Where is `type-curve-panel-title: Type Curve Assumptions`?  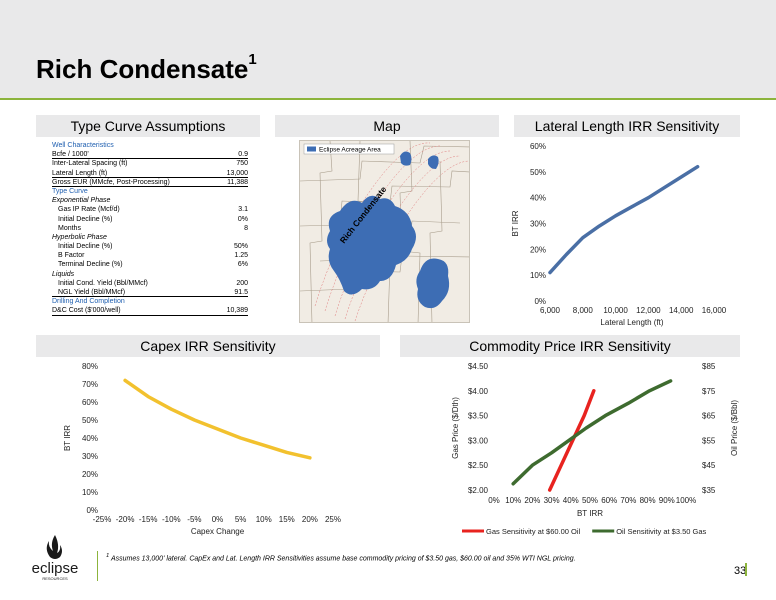 type-curve-panel-title: Type Curve Assumptions is located at coordinates (148, 126).